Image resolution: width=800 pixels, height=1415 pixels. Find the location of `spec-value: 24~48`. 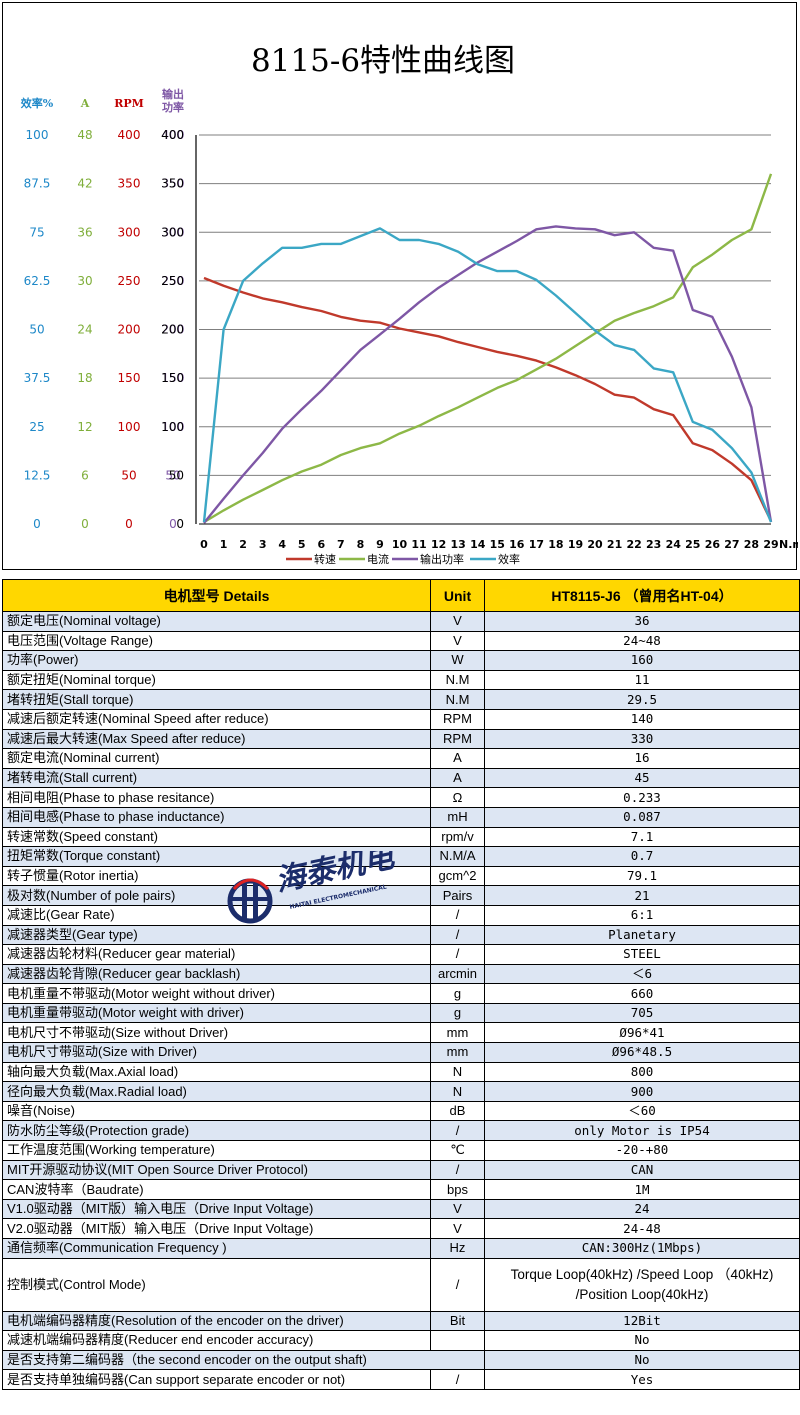

spec-value: 24~48 is located at coordinates (642, 641).